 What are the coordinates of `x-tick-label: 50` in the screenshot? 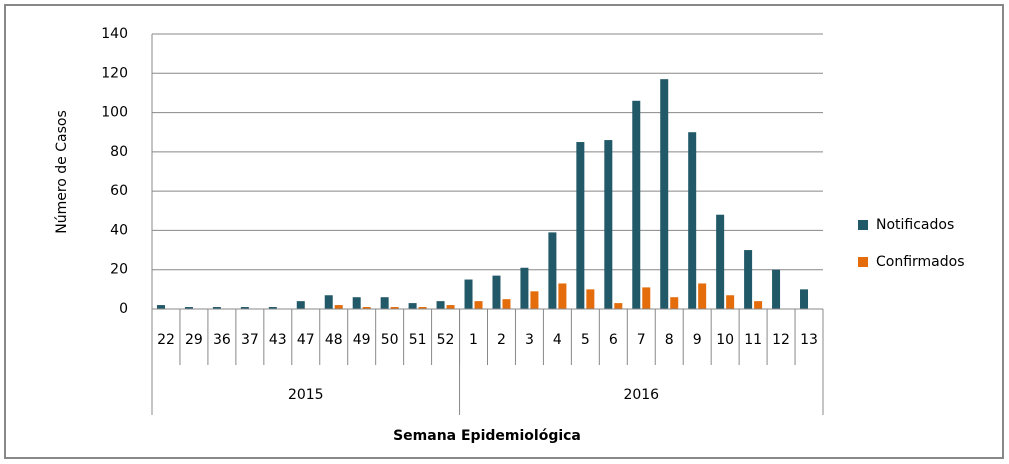 It's located at (390, 340).